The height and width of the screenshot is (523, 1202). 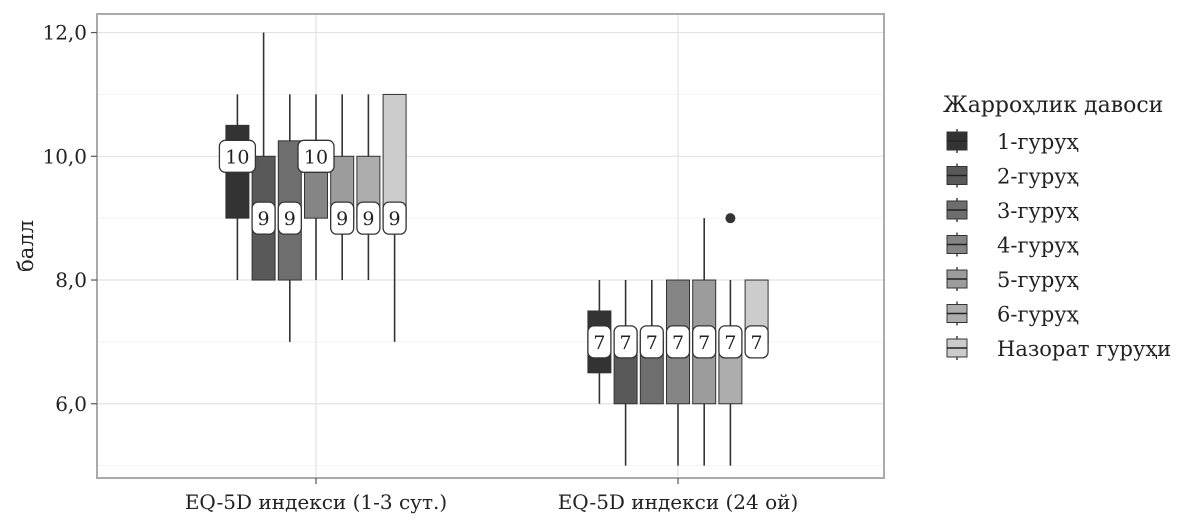 What do you see at coordinates (26, 246) in the screenshot?
I see `y-axis-title: балл` at bounding box center [26, 246].